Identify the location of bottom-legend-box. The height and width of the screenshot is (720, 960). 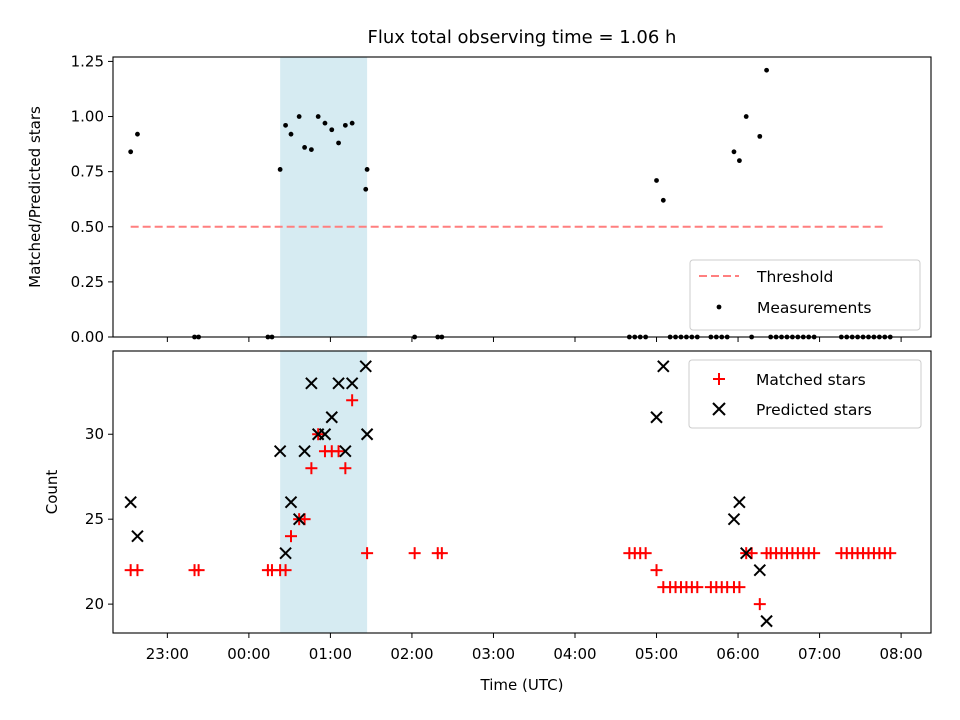
(805, 394).